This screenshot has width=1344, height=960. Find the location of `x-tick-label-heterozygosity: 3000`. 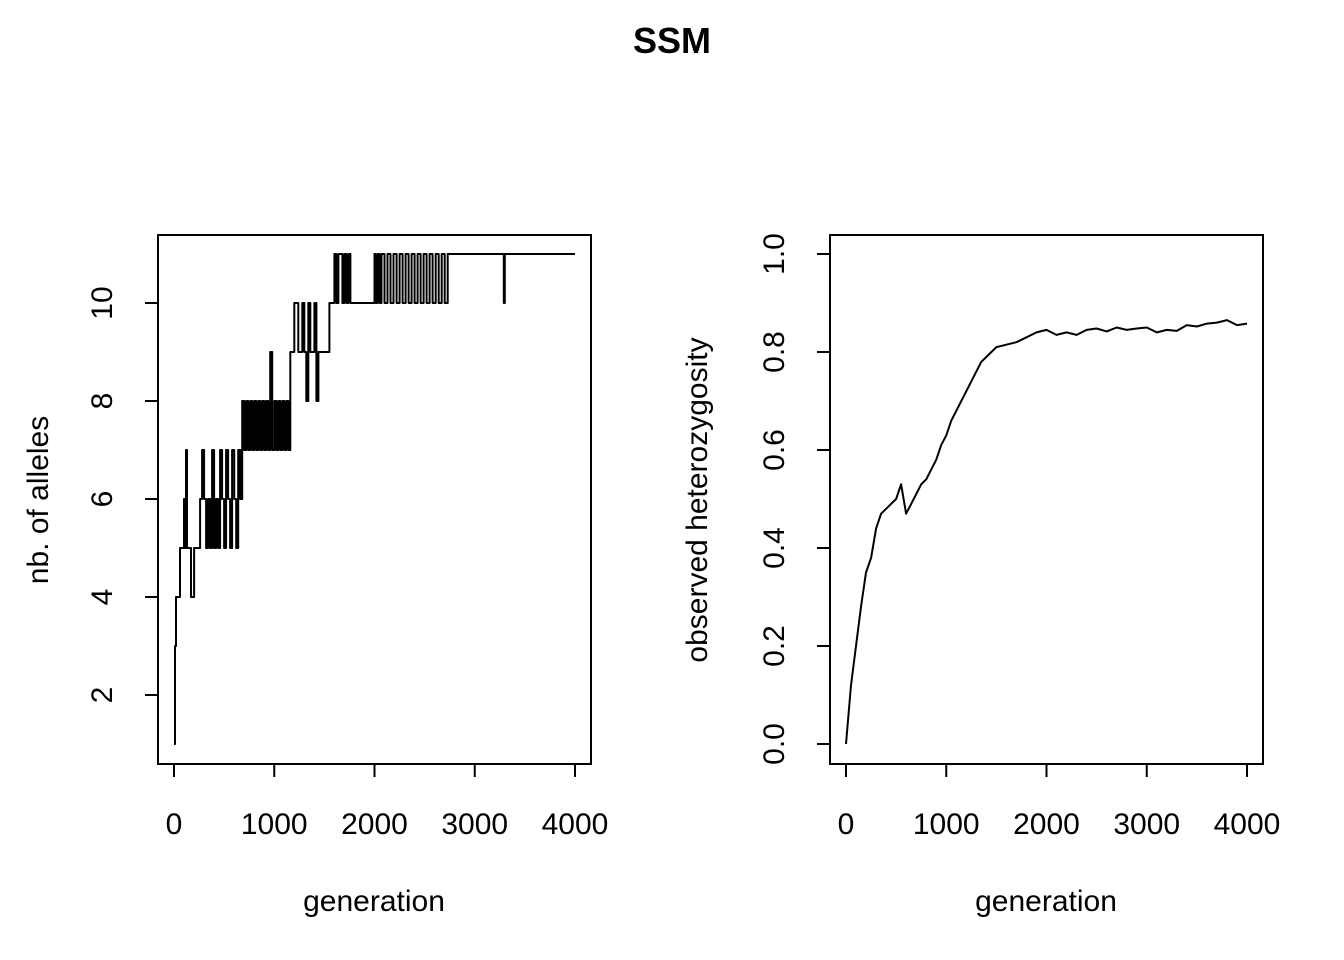

x-tick-label-heterozygosity: 3000 is located at coordinates (1146, 824).